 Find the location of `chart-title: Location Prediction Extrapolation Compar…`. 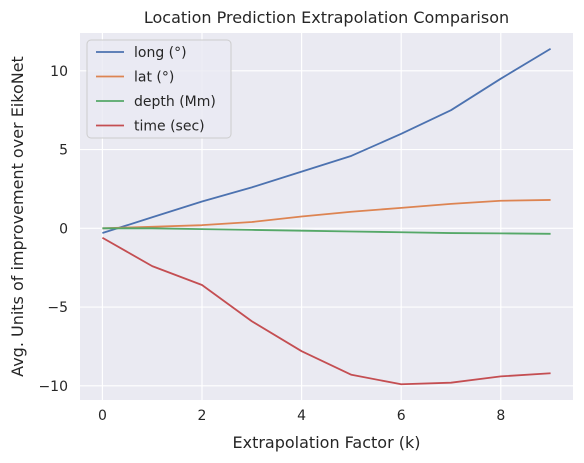

chart-title: Location Prediction Extrapolation Compar… is located at coordinates (326, 17).